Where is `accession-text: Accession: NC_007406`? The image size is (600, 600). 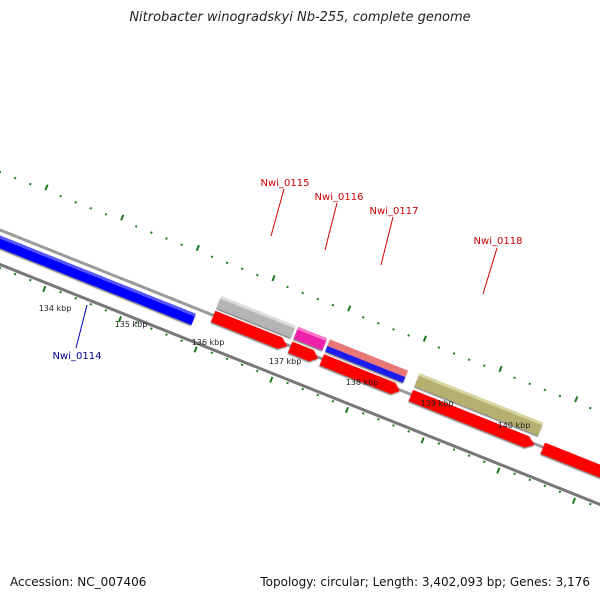
accession-text: Accession: NC_007406 is located at coordinates (78, 582).